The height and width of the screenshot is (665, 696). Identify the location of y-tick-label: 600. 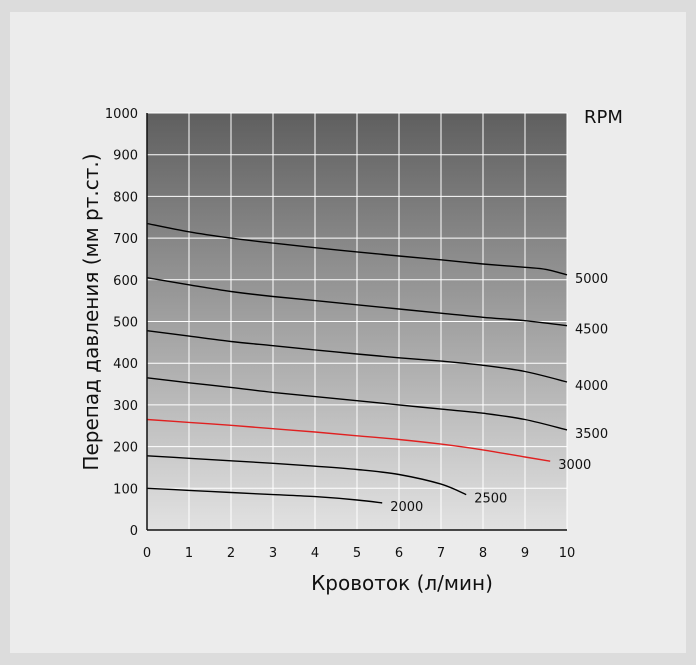
(125, 281).